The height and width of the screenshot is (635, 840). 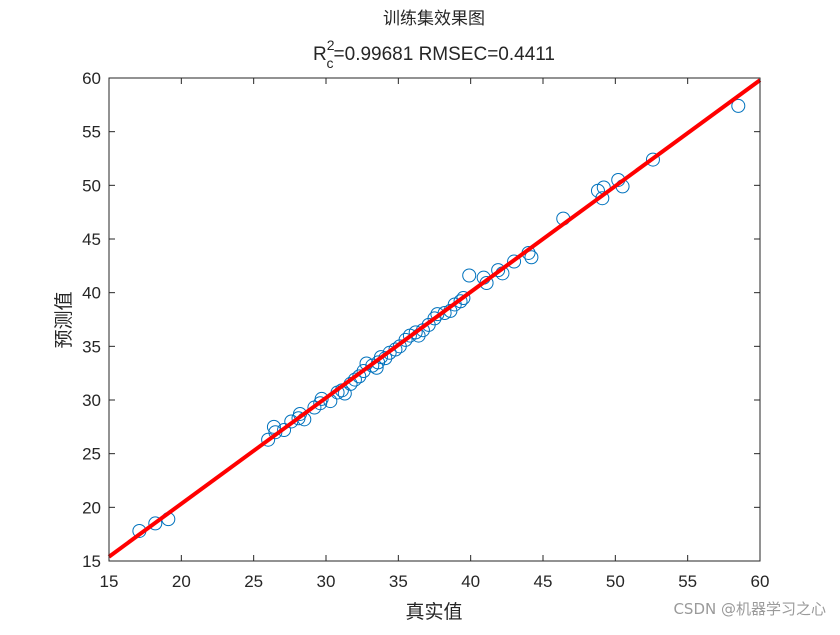 I want to click on x-axis-label: 真实值, so click(x=433, y=612).